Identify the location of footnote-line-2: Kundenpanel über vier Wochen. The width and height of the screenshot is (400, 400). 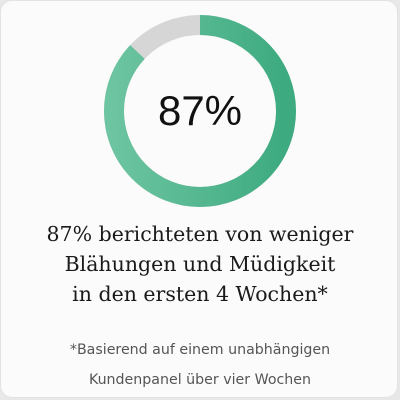
(200, 380).